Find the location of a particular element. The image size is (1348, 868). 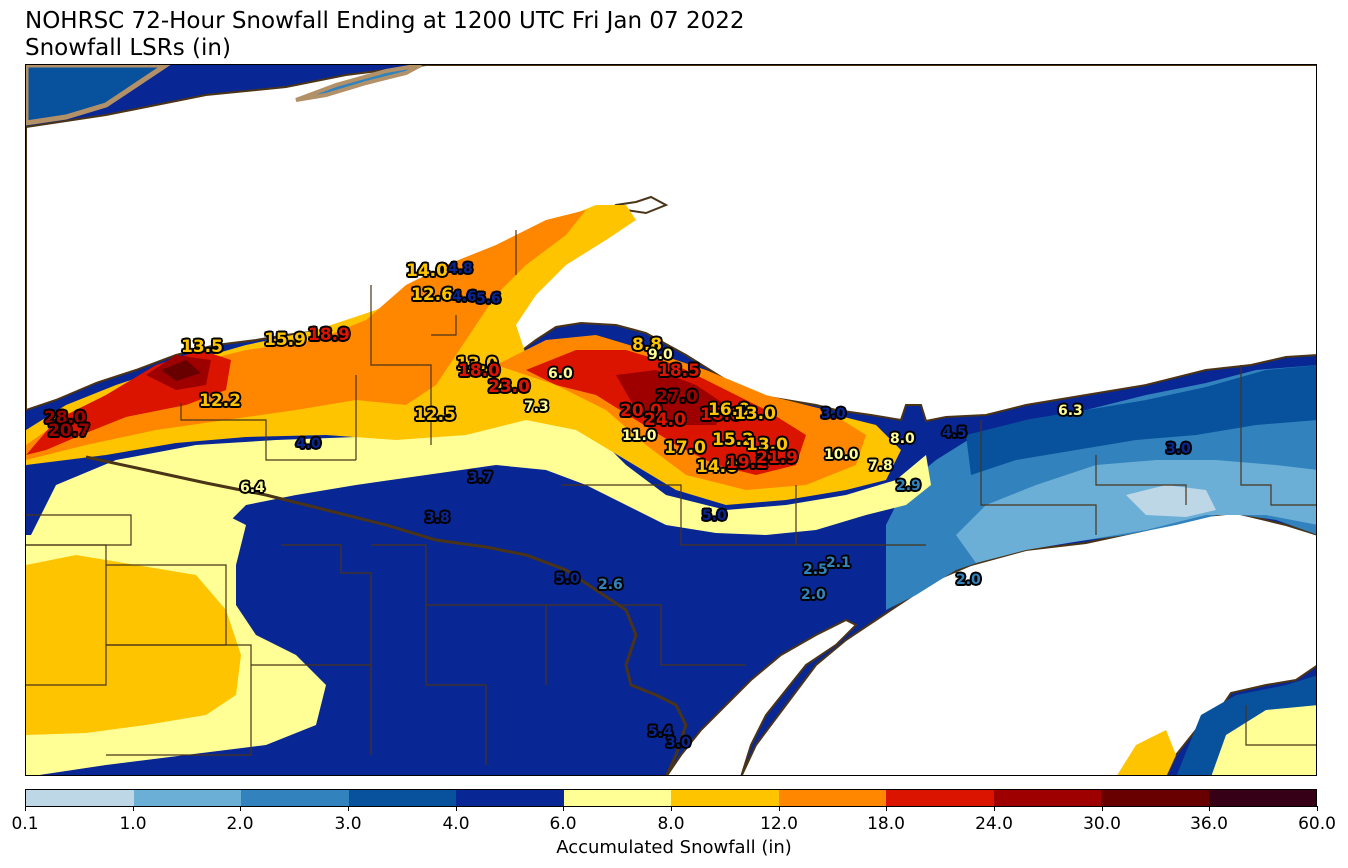

lsr-report-label: 6.0 is located at coordinates (560, 374).